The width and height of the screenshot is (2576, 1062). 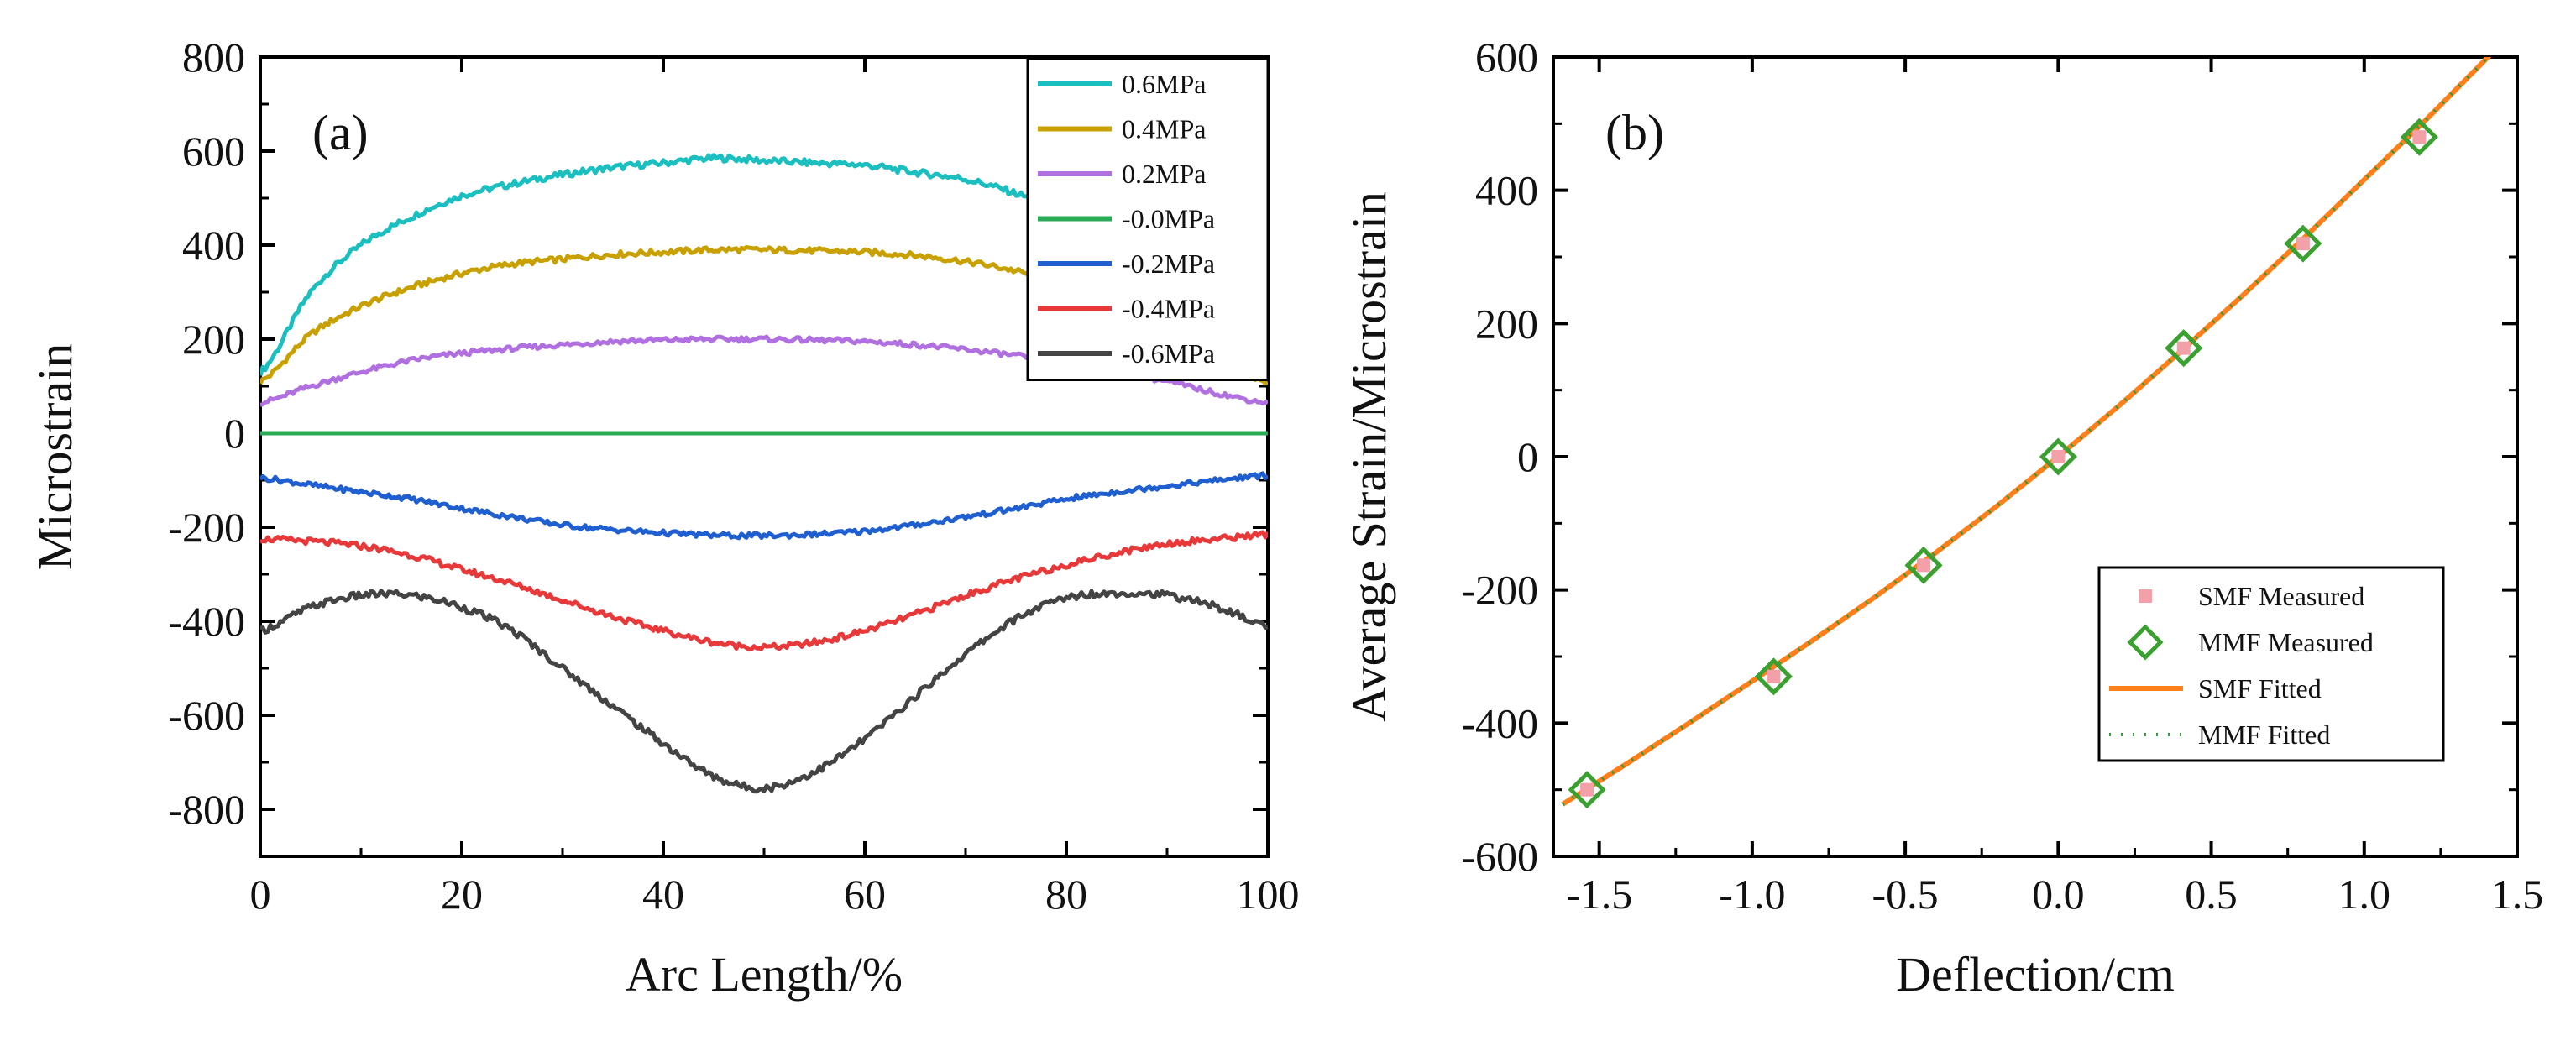 I want to click on panel-a-y-tick-label: -600, so click(x=207, y=716).